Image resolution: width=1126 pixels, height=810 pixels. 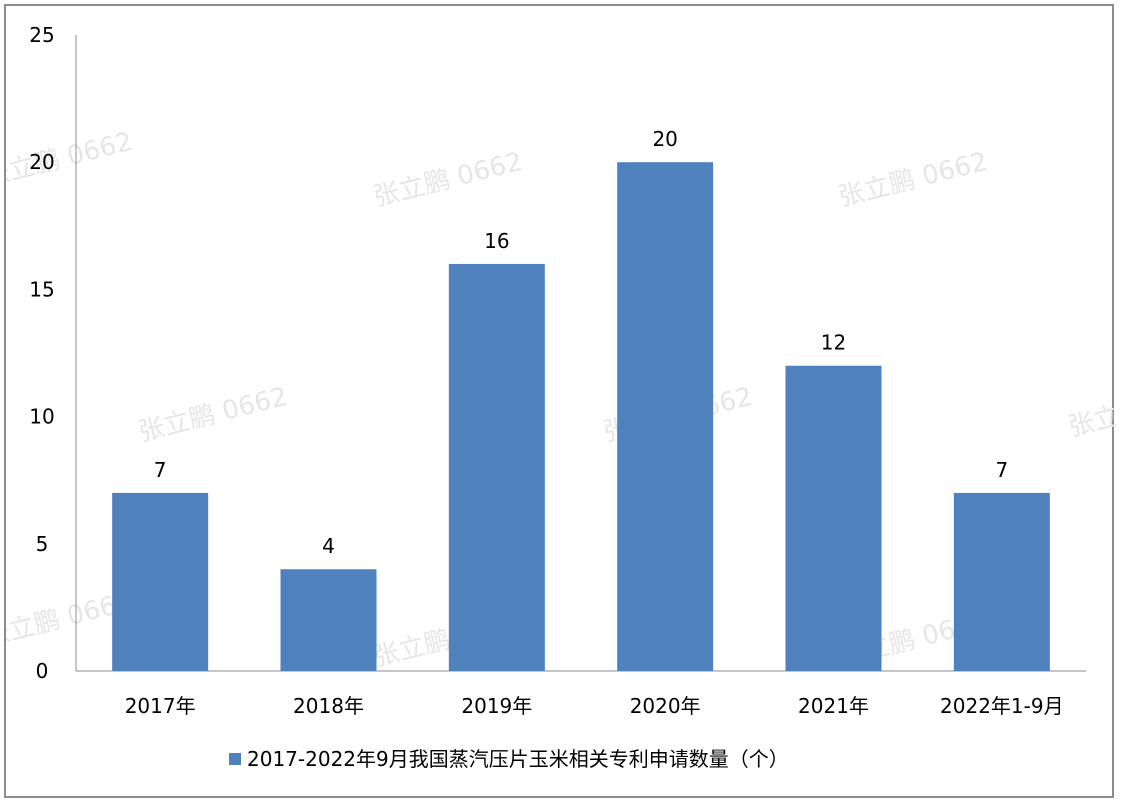 I want to click on y-tick-label: 25, so click(x=41, y=35).